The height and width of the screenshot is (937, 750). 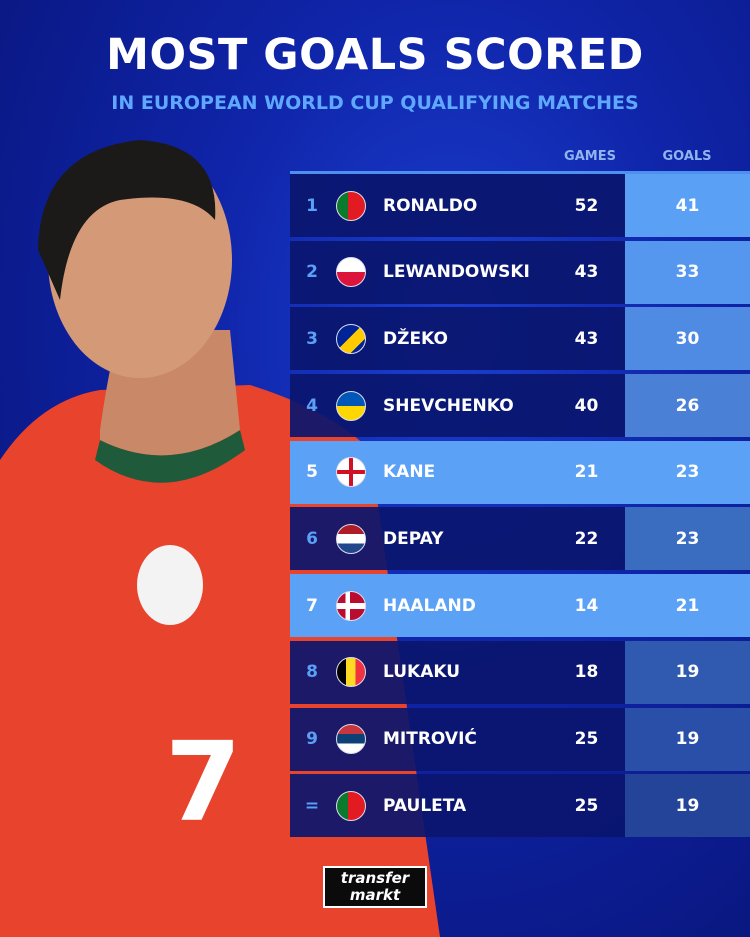 What do you see at coordinates (586, 605) in the screenshot?
I see `games-value: 14` at bounding box center [586, 605].